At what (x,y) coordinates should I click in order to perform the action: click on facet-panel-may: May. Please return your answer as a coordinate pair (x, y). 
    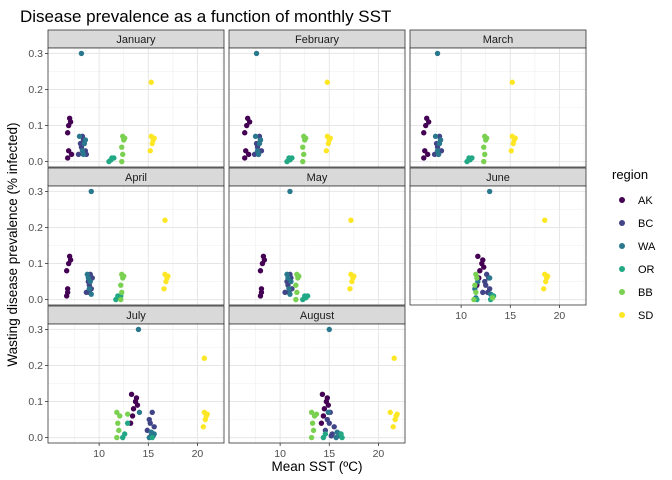
    Looking at the image, I should click on (317, 236).